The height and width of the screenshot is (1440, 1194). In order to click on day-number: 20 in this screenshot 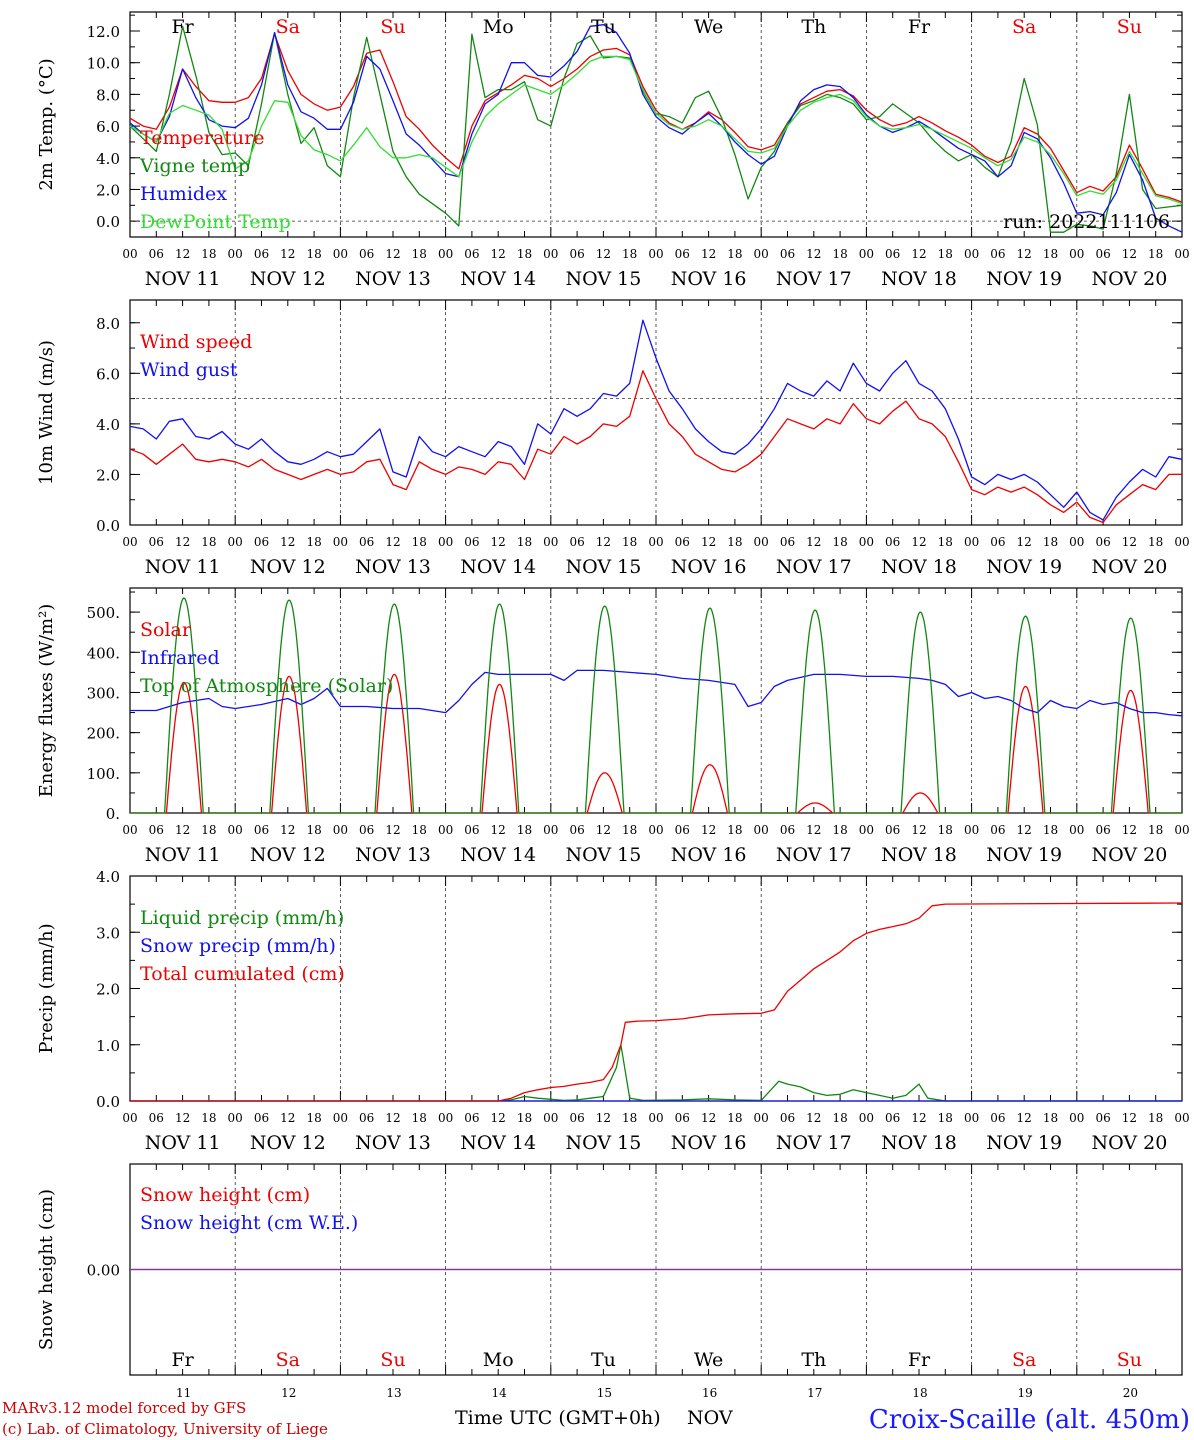, I will do `click(1130, 1393)`.